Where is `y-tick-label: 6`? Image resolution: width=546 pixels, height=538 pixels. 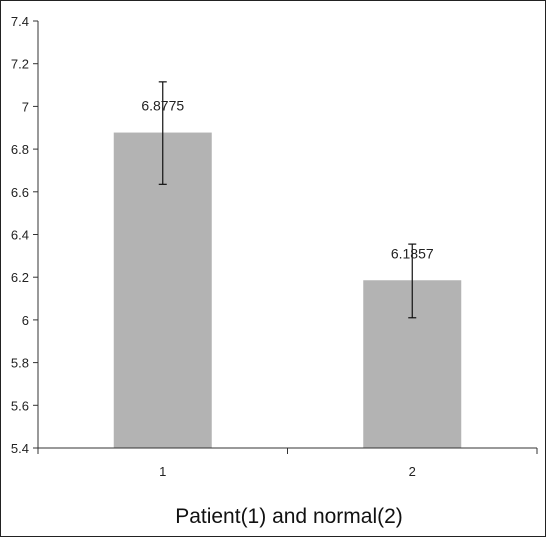
y-tick-label: 6 is located at coordinates (25, 320).